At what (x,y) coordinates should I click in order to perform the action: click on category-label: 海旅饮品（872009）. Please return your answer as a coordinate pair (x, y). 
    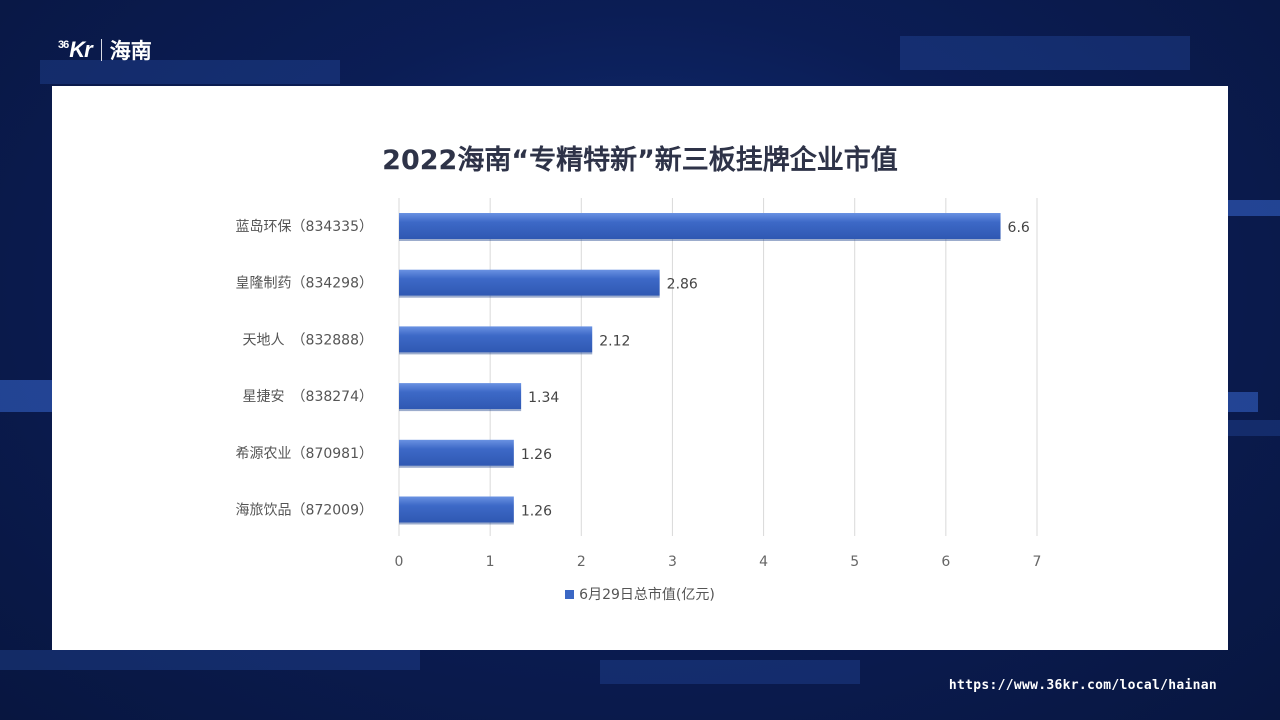
    Looking at the image, I should click on (304, 511).